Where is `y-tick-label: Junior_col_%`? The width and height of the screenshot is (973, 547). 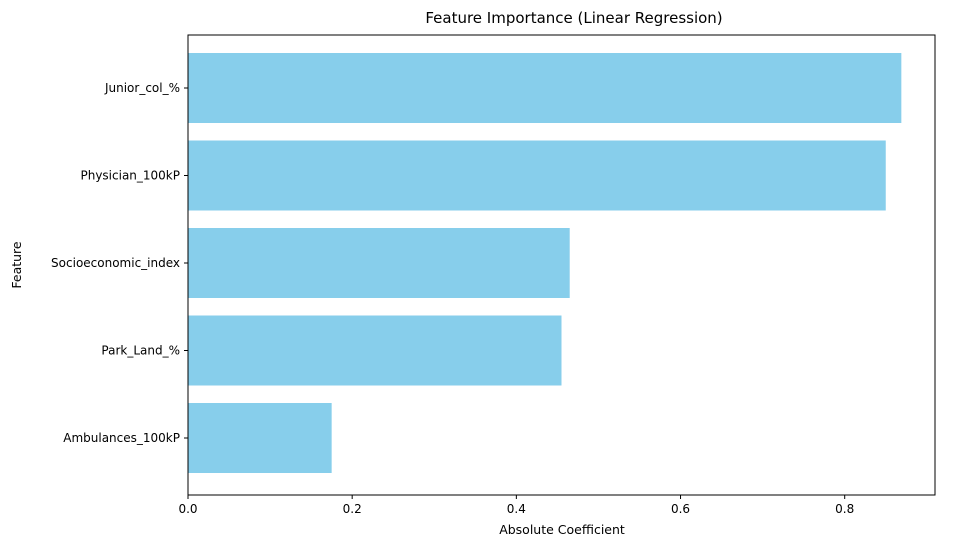
y-tick-label: Junior_col_% is located at coordinates (142, 88).